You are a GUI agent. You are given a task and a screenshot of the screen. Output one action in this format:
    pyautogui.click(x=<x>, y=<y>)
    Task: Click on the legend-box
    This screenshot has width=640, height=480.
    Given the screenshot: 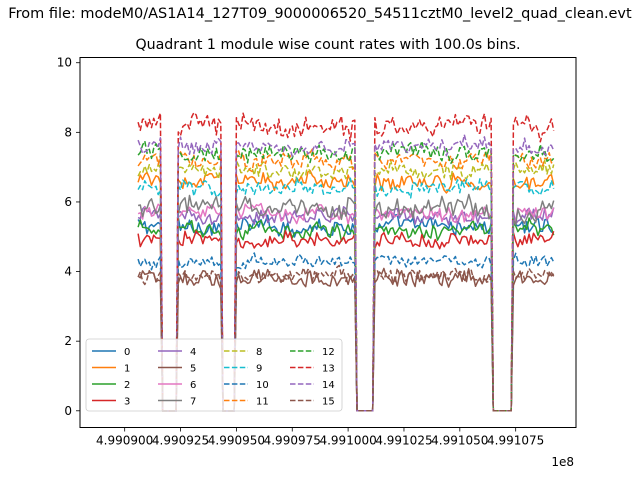 What is the action you would take?
    pyautogui.click(x=214, y=375)
    